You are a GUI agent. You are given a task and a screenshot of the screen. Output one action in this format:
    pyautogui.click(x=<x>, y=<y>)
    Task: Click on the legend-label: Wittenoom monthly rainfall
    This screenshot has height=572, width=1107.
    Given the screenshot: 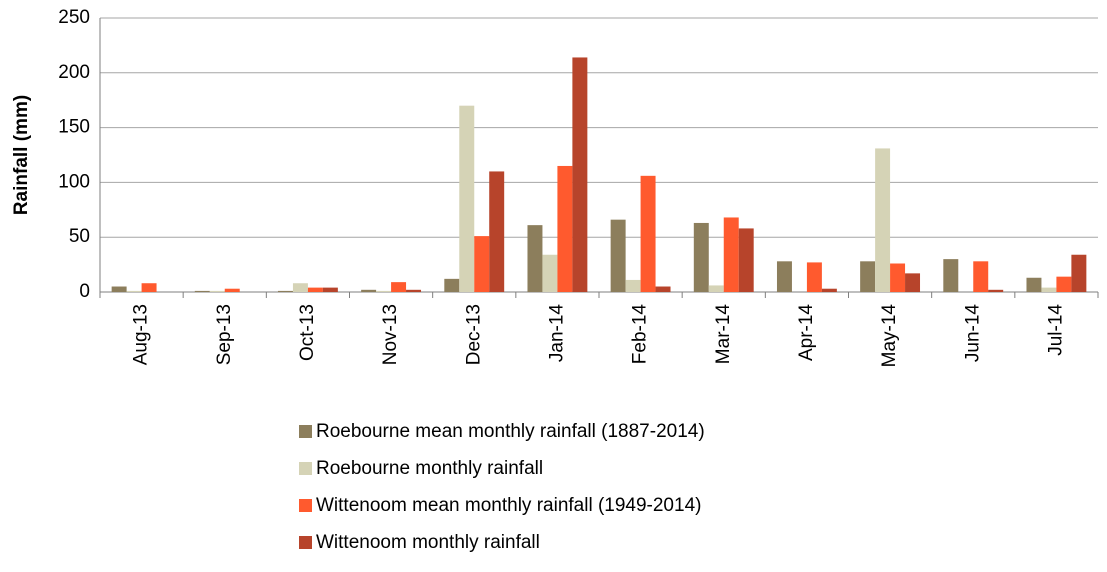 What is the action you would take?
    pyautogui.click(x=428, y=542)
    